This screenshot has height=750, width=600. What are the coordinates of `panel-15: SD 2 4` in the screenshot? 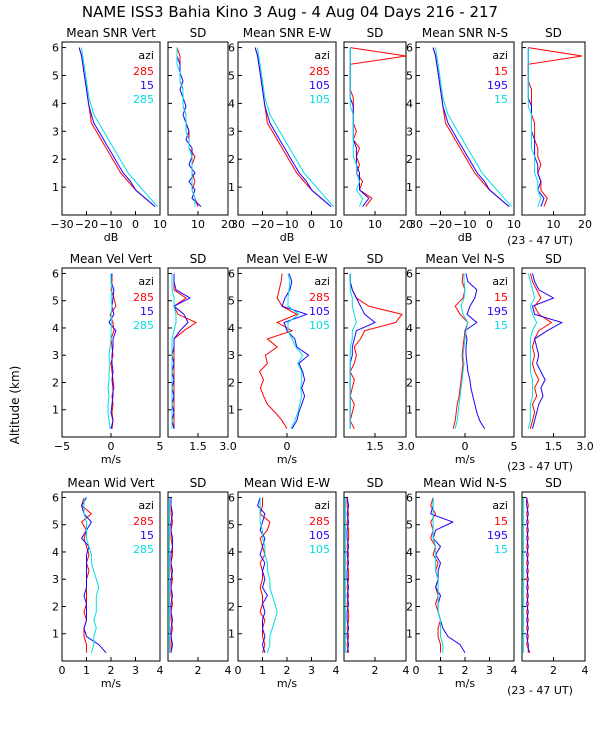 It's located at (376, 576).